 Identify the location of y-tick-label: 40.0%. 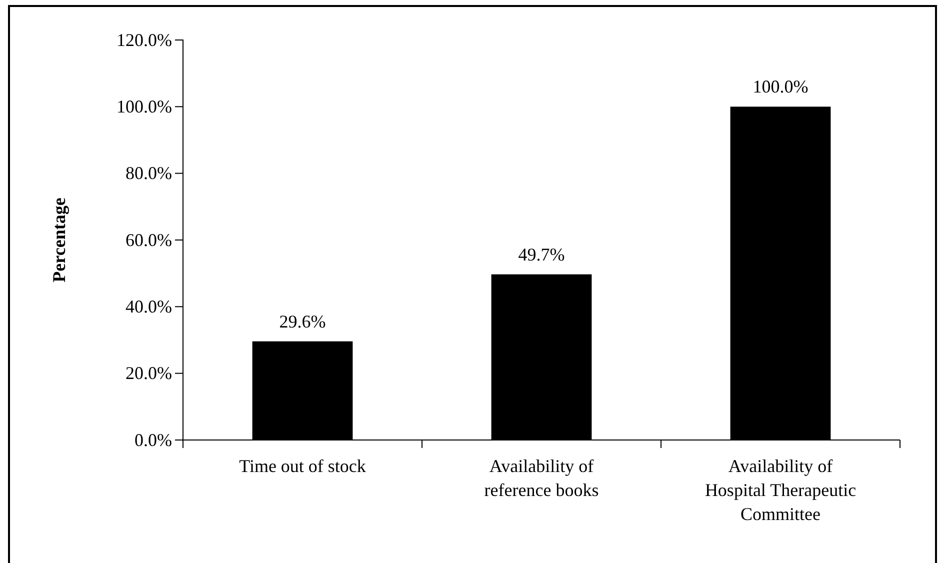
(149, 306).